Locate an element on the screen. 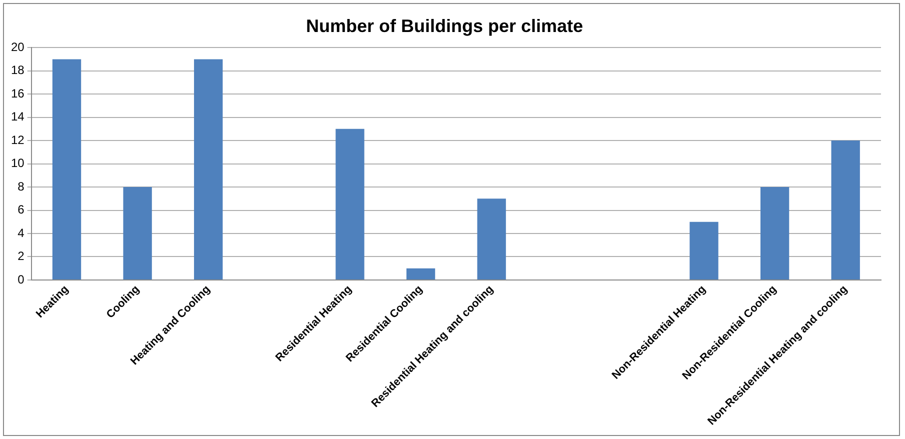 The image size is (905, 439). y-tick-label: 0 is located at coordinates (21, 279).